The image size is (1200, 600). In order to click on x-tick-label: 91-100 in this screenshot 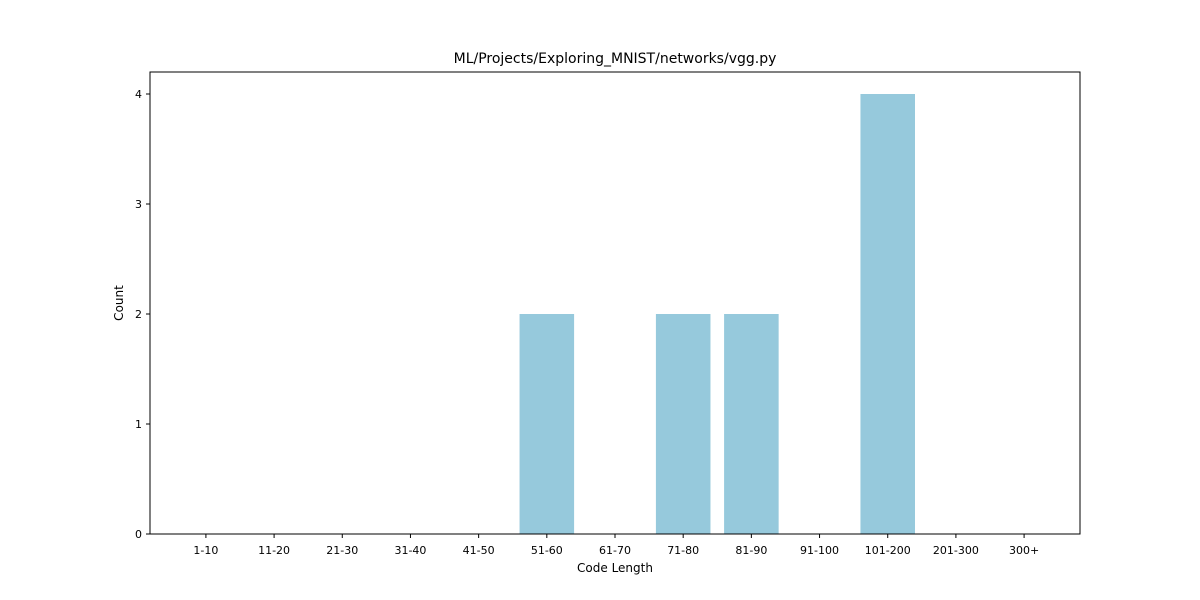, I will do `click(819, 550)`.